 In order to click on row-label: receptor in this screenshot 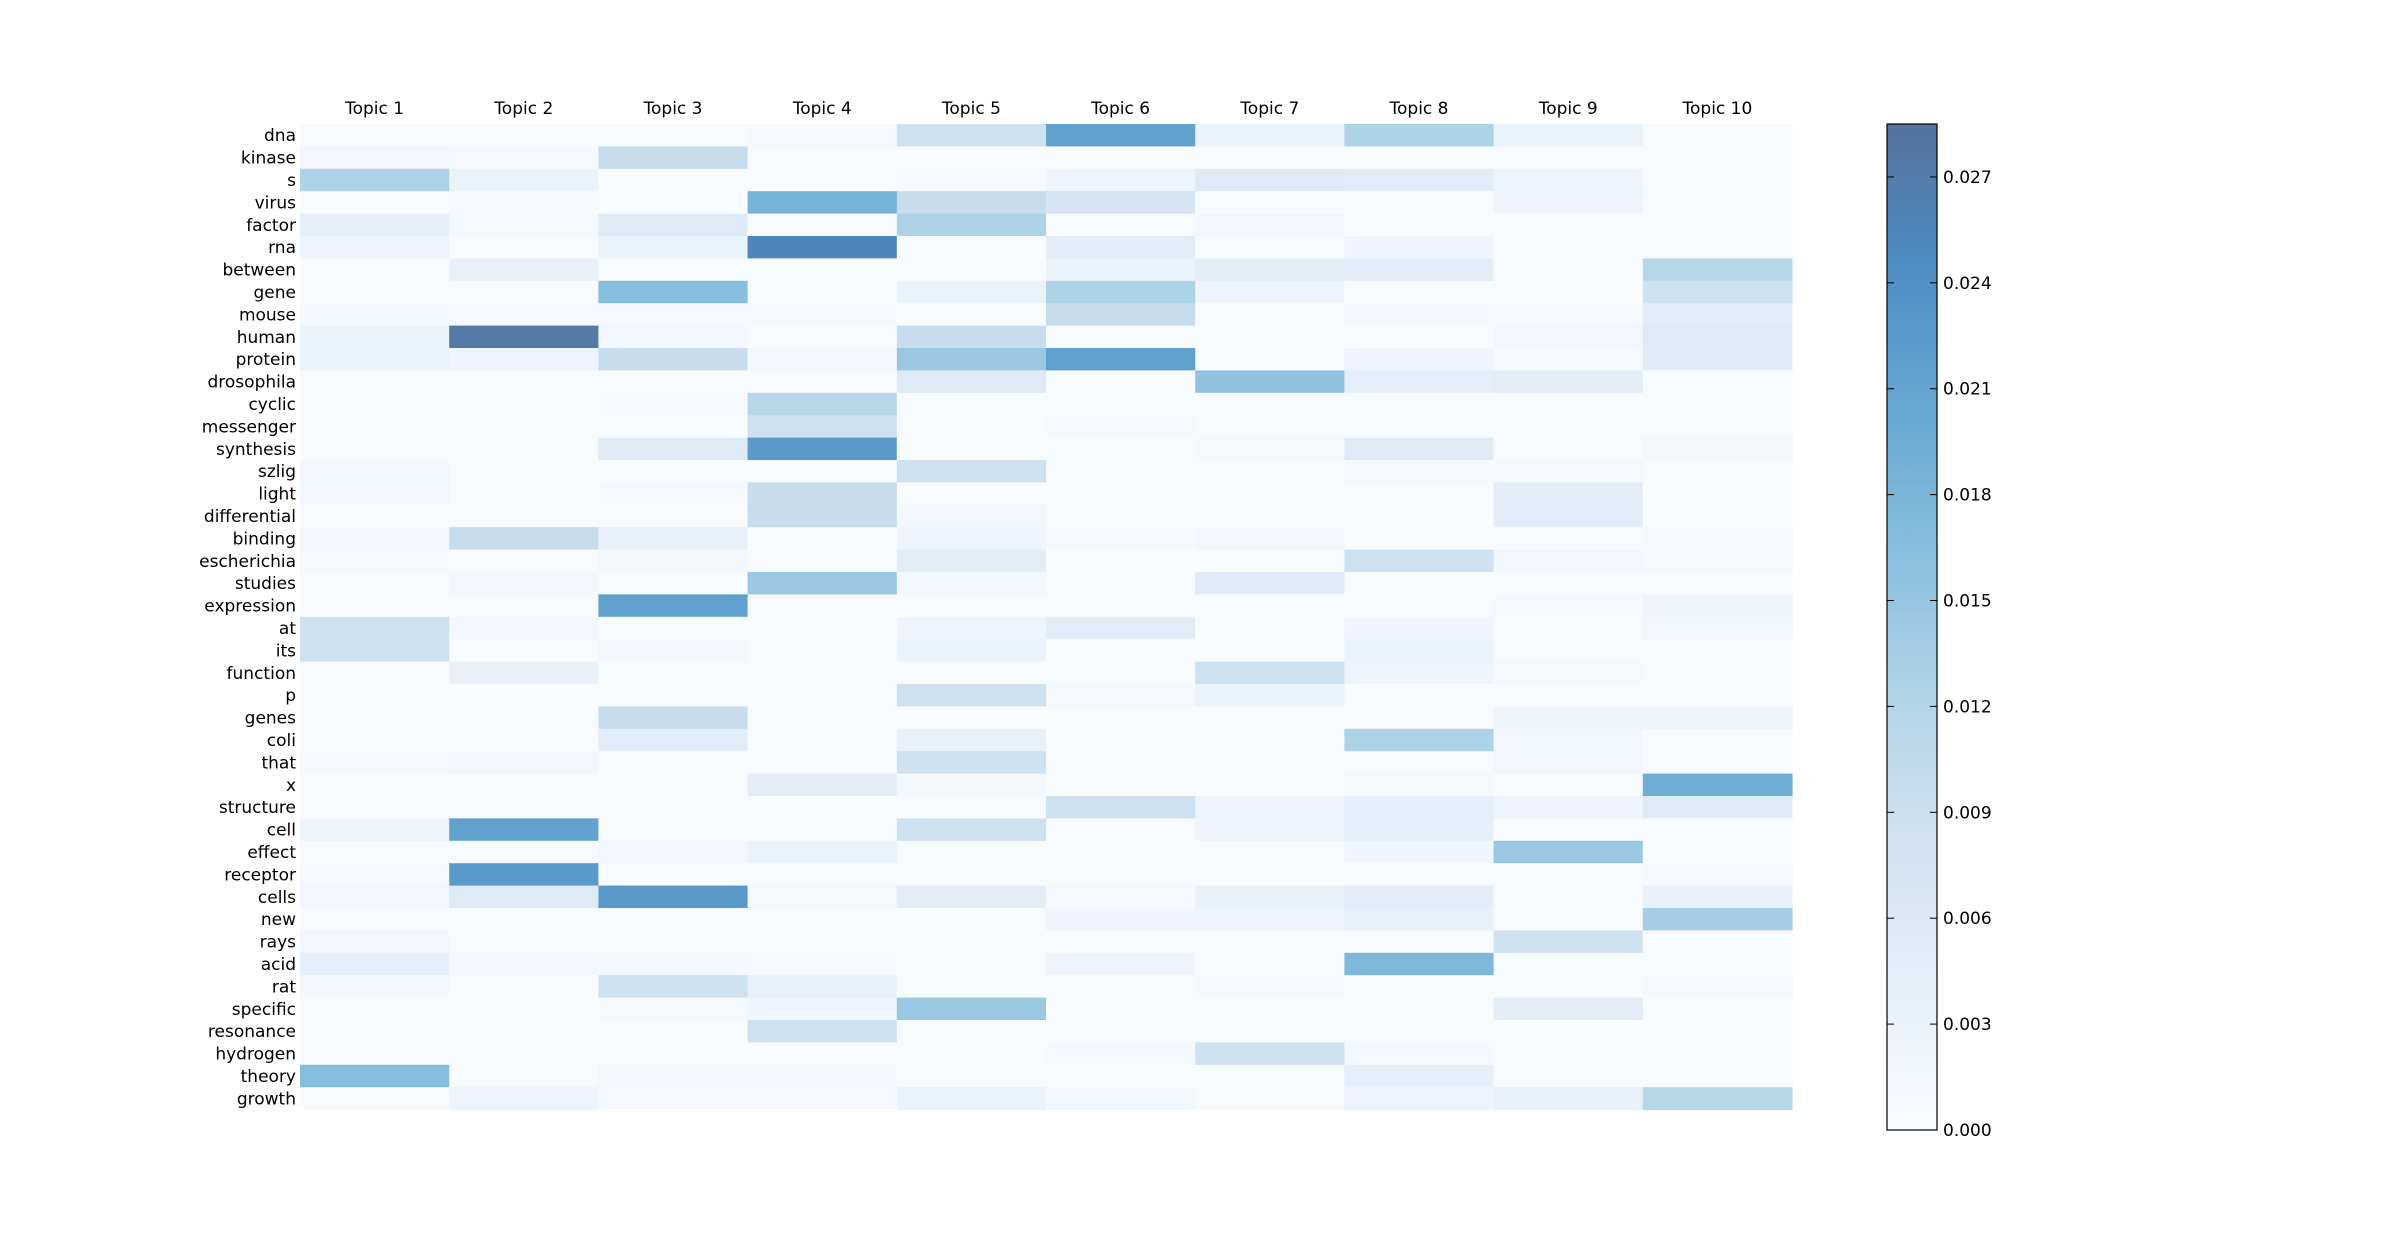, I will do `click(260, 875)`.